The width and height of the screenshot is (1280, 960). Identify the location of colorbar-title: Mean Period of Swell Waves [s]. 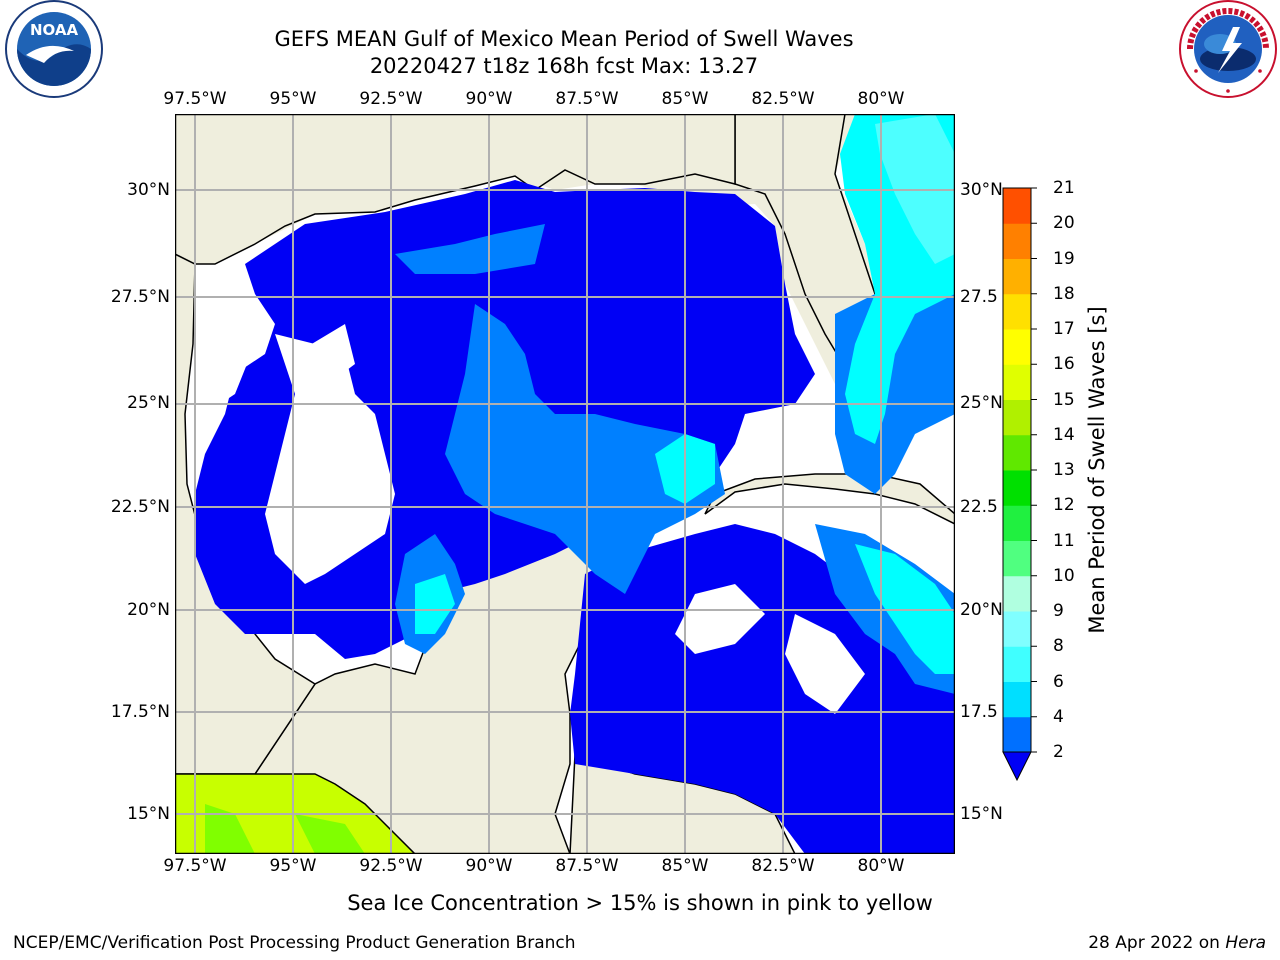
(1097, 470).